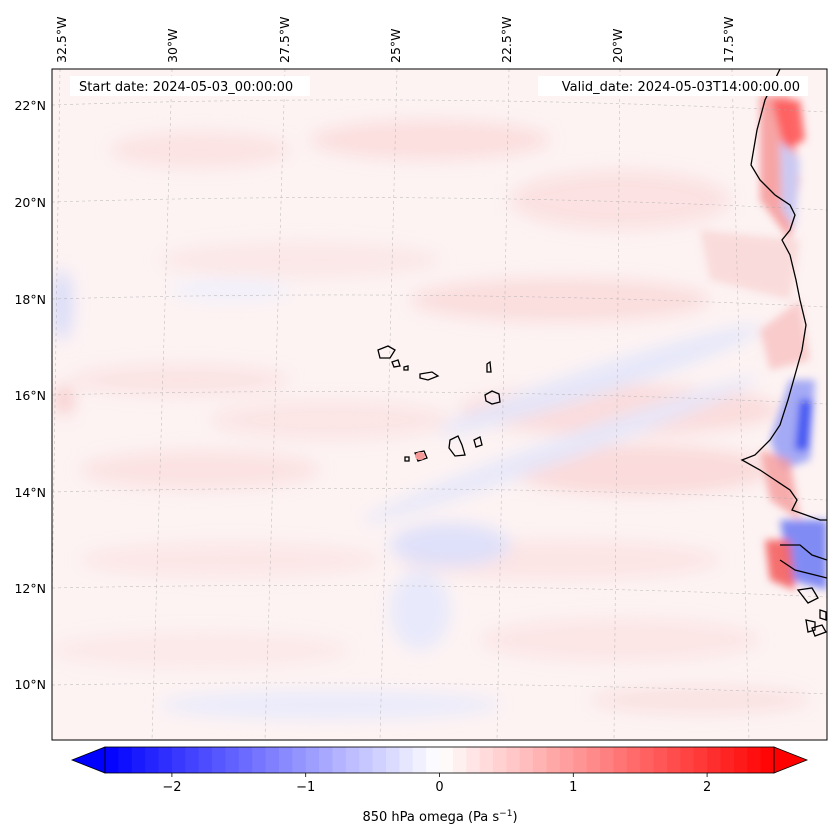 This screenshot has width=837, height=839. I want to click on colorbar-tick-label: 1, so click(573, 787).